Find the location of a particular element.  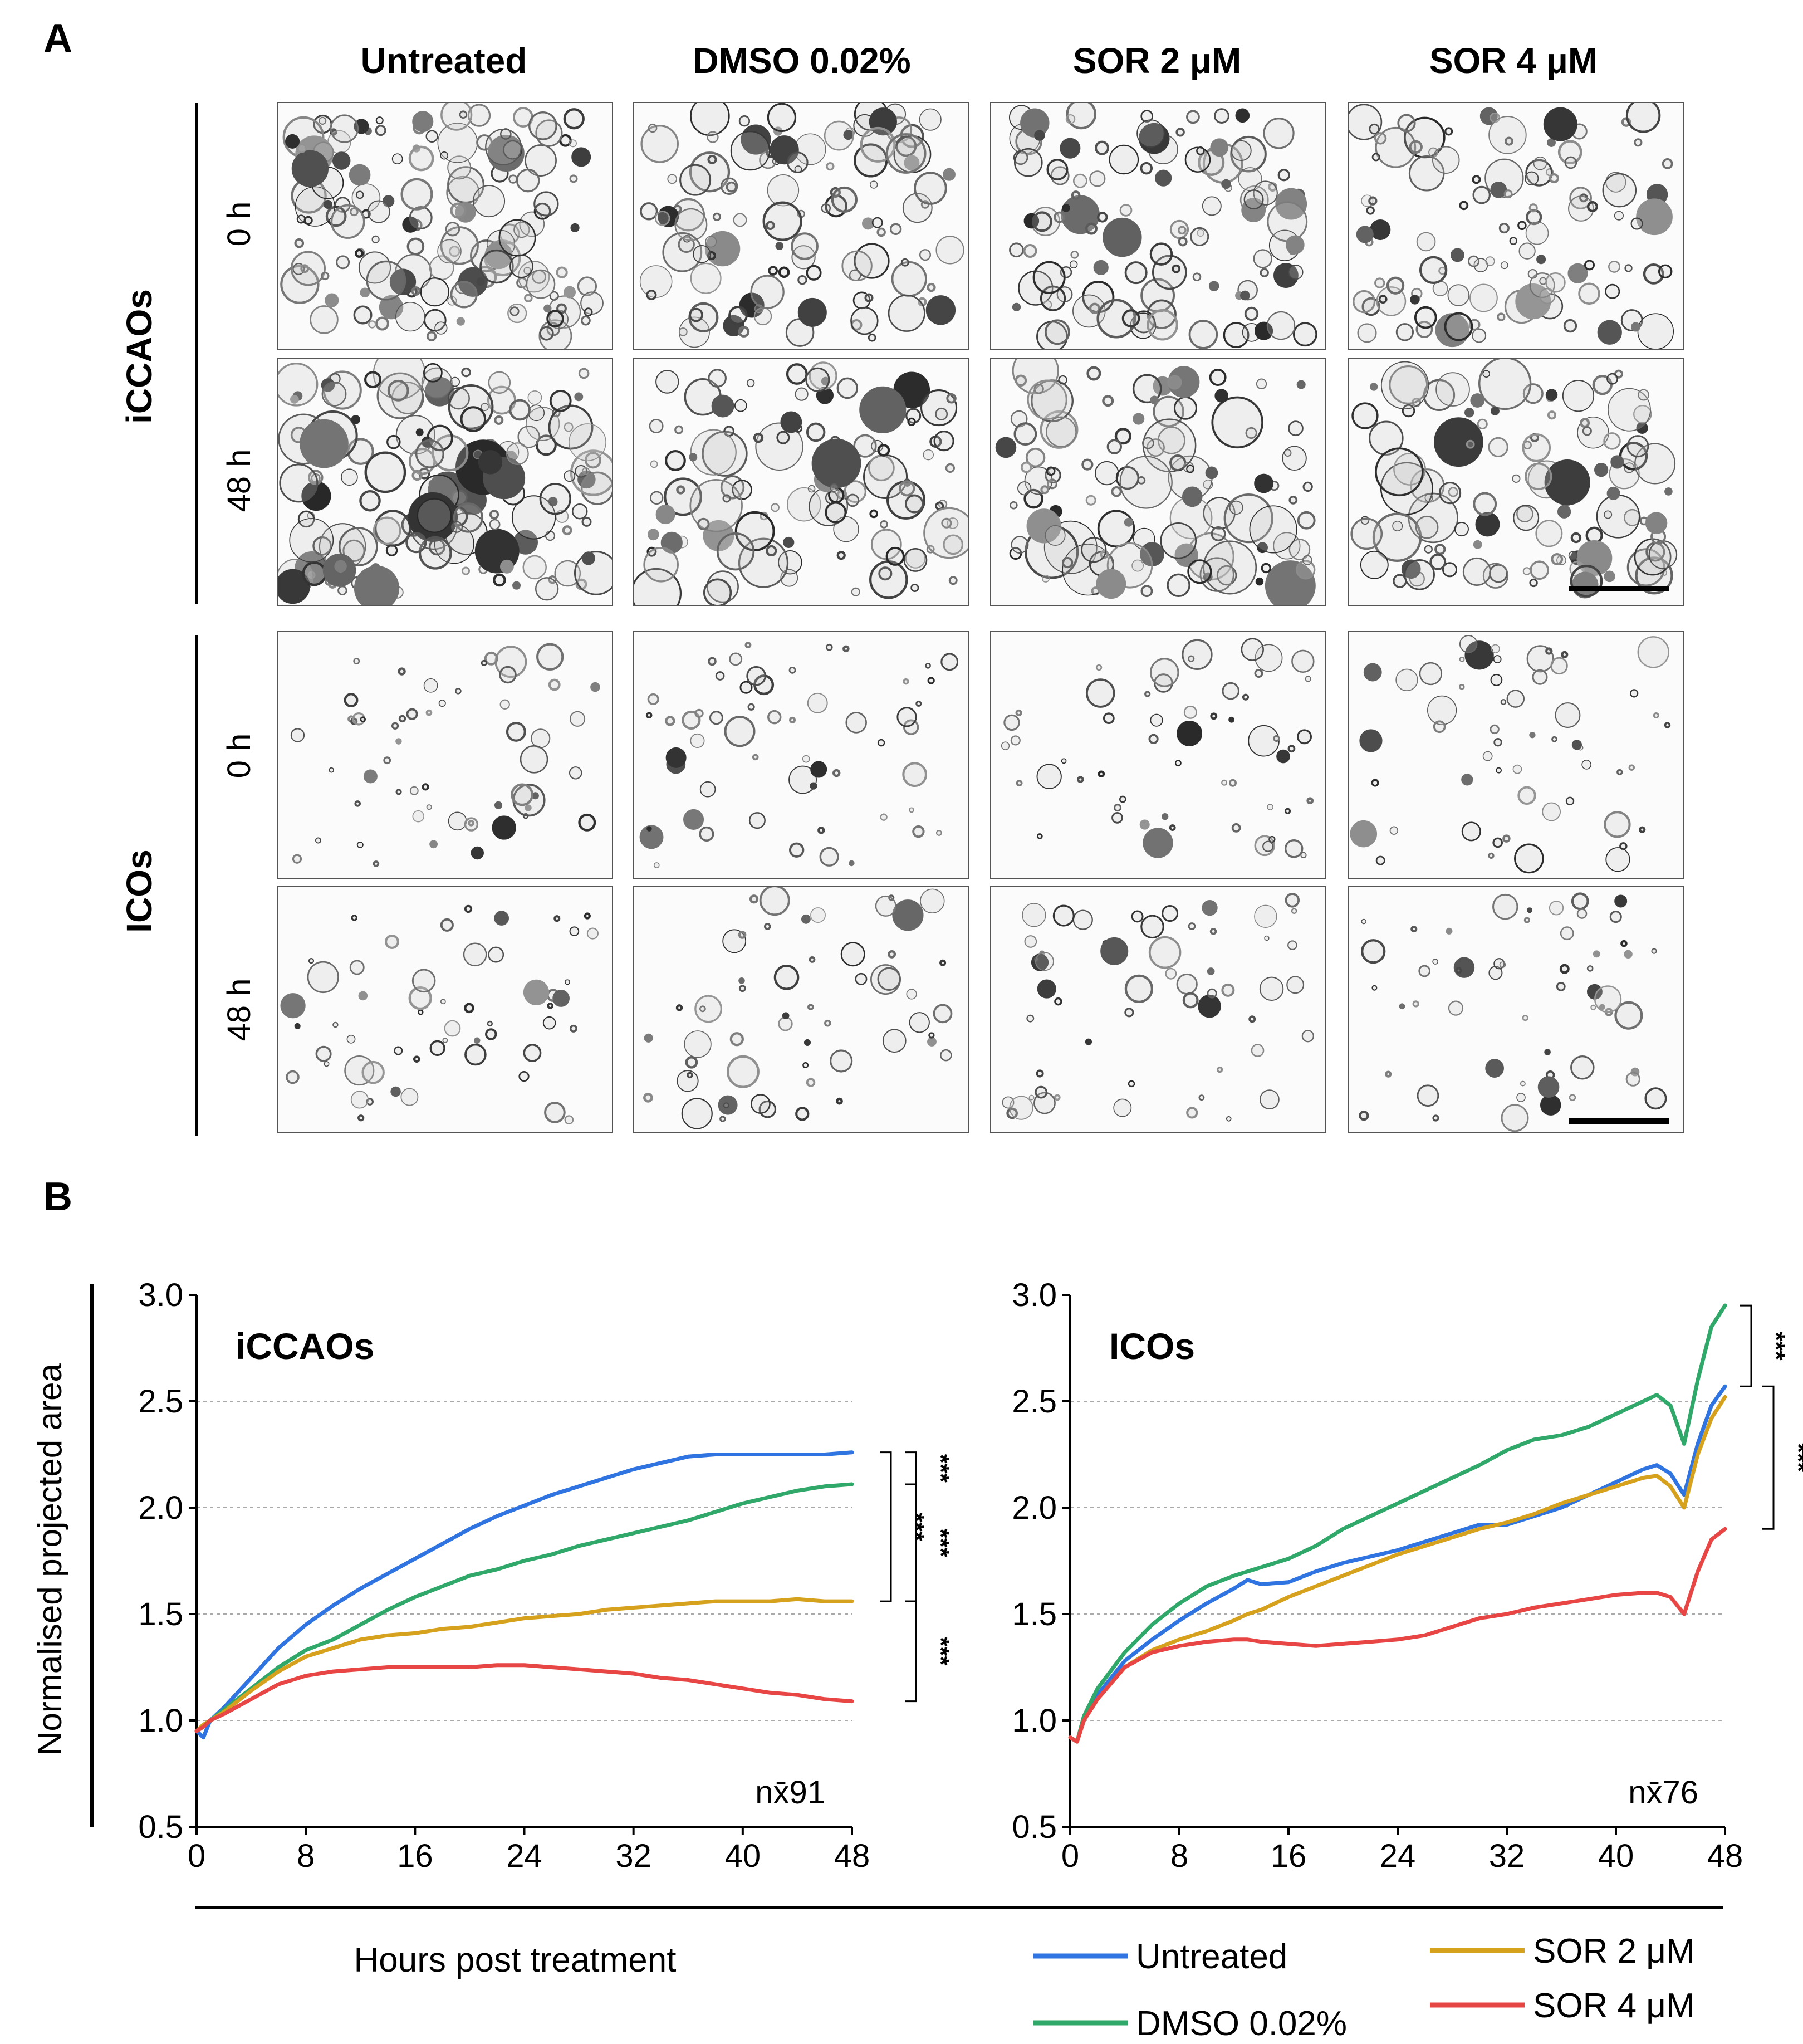

legend-label: DMSO 0.02% is located at coordinates (1241, 2023).